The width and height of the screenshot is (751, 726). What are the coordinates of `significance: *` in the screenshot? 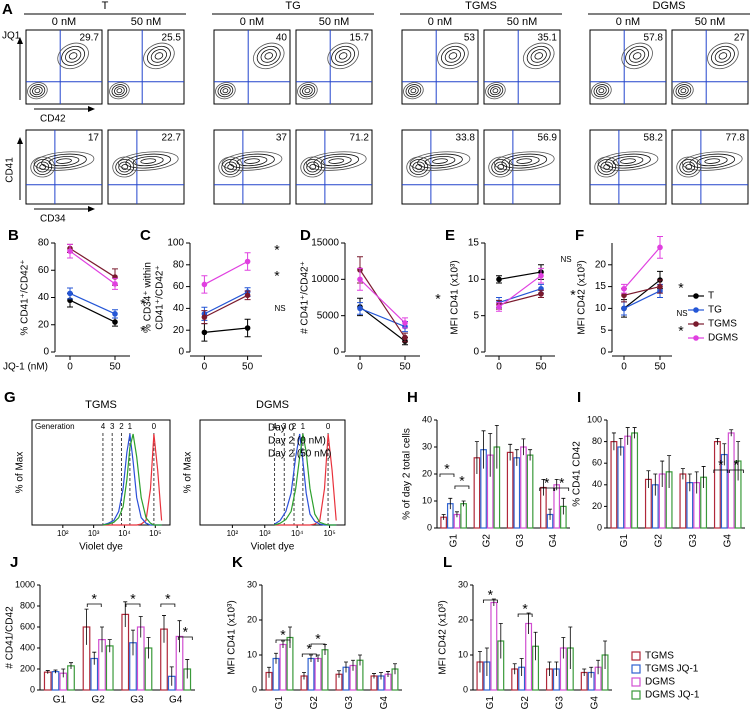 It's located at (143, 304).